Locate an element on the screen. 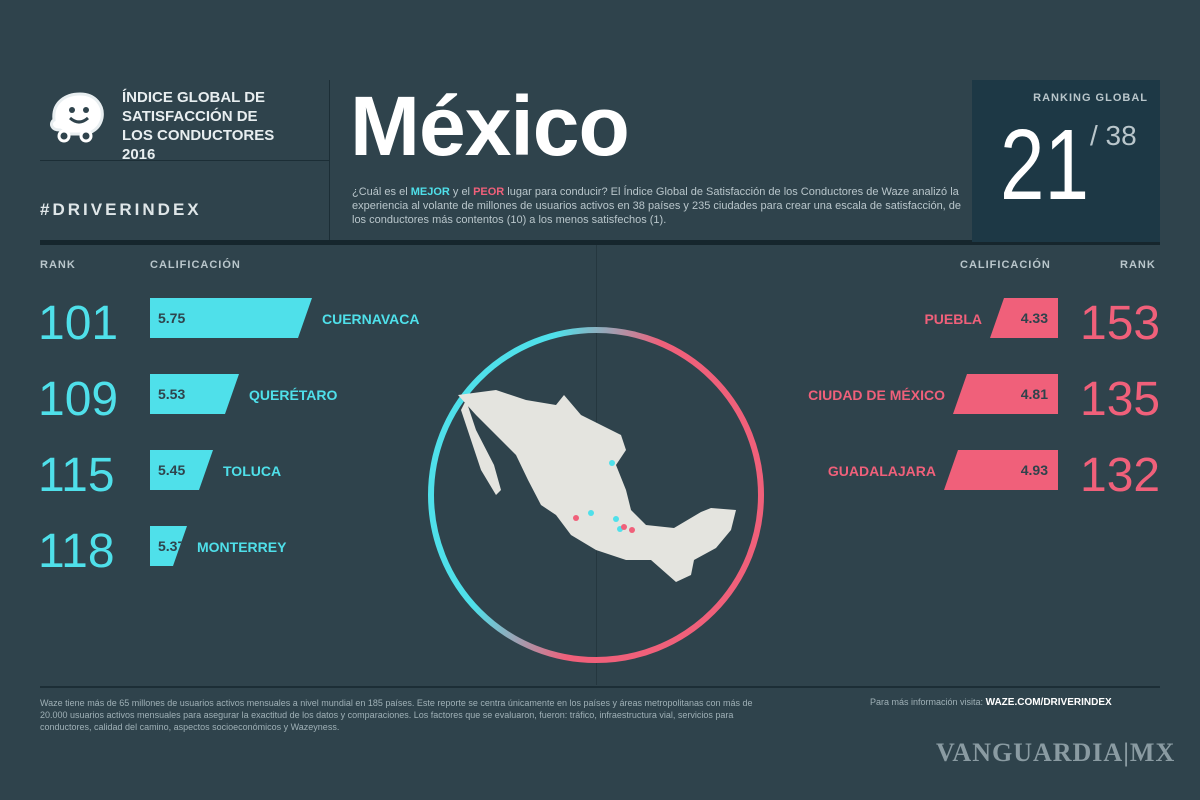 Image resolution: width=1200 pixels, height=800 pixels. best-rank: 101 is located at coordinates (78, 323).